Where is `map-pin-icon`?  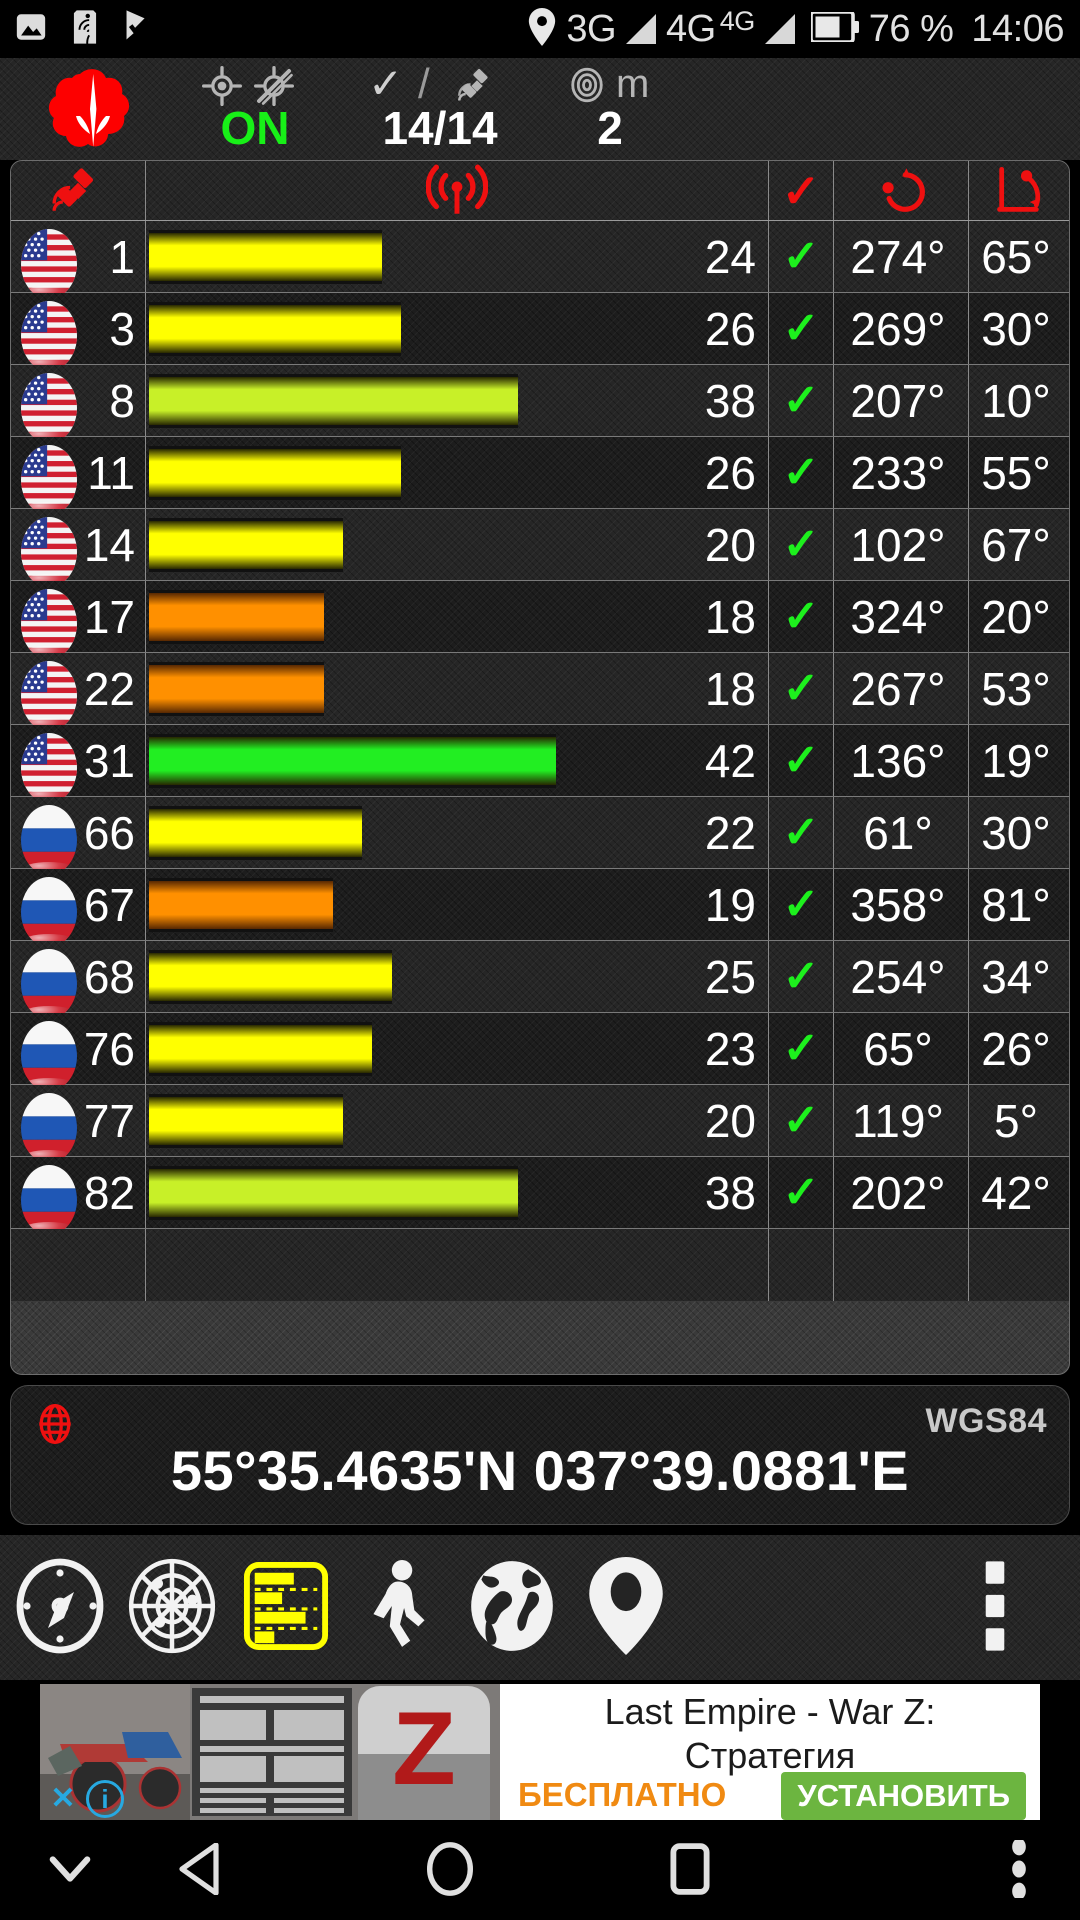 map-pin-icon is located at coordinates (626, 1608).